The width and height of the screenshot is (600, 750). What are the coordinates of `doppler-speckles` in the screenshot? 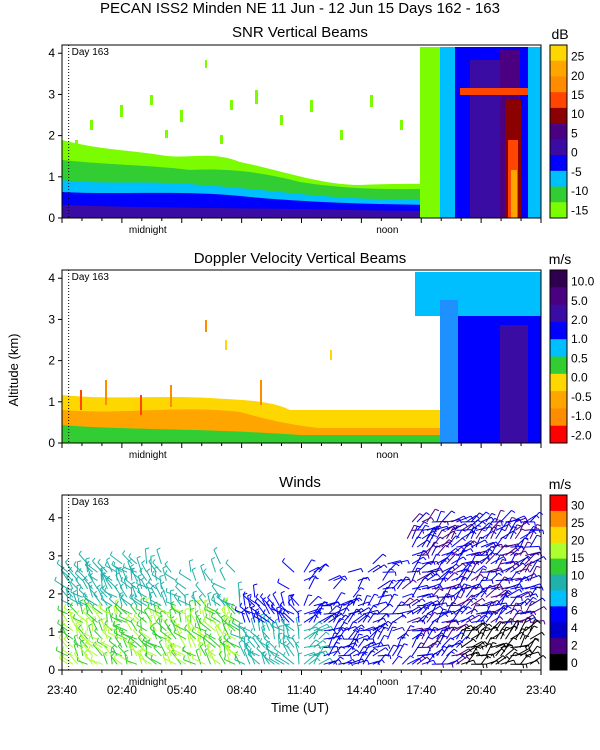 It's located at (206, 367).